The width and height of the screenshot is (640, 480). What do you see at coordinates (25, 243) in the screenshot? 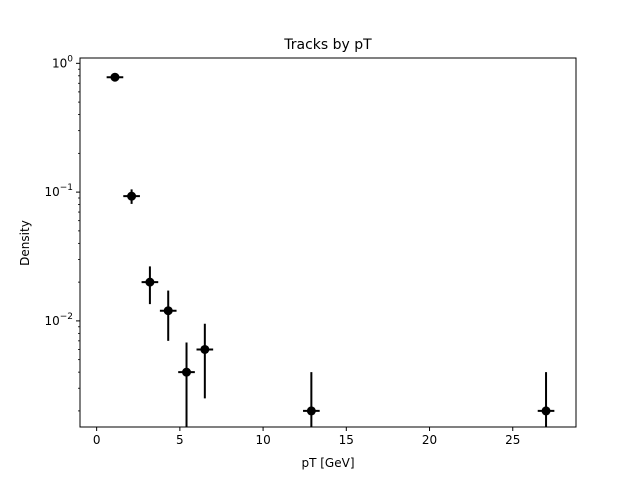
I see `y-axis-label: Density` at bounding box center [25, 243].